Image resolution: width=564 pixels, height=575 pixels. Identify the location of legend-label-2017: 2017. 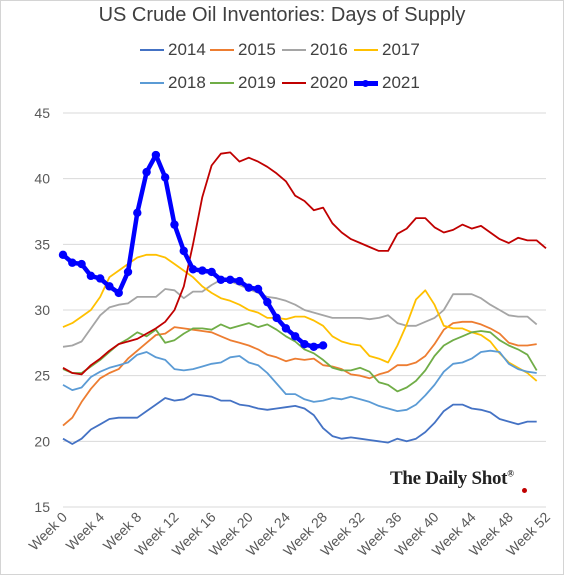
(401, 49).